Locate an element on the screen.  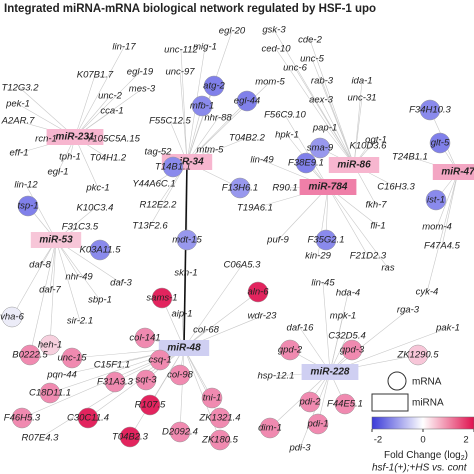
gene-label: tni-1 is located at coordinates (212, 398).